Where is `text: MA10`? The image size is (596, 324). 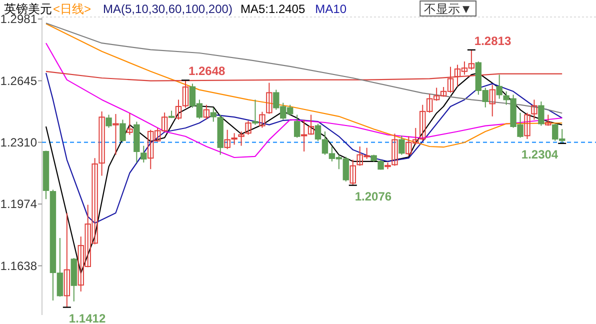 text: MA10 is located at coordinates (331, 9).